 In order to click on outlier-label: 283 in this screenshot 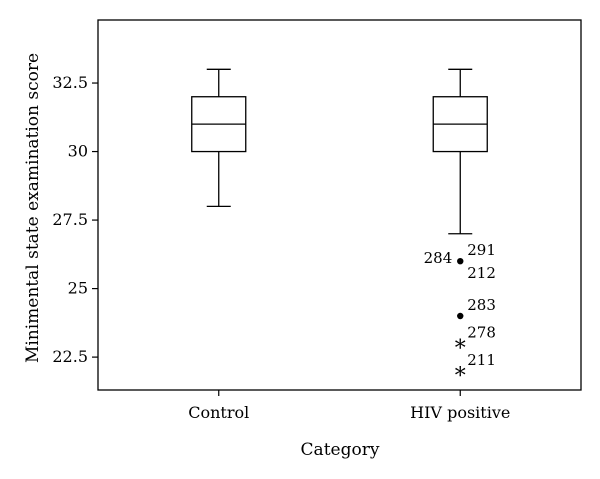, I will do `click(481, 305)`.